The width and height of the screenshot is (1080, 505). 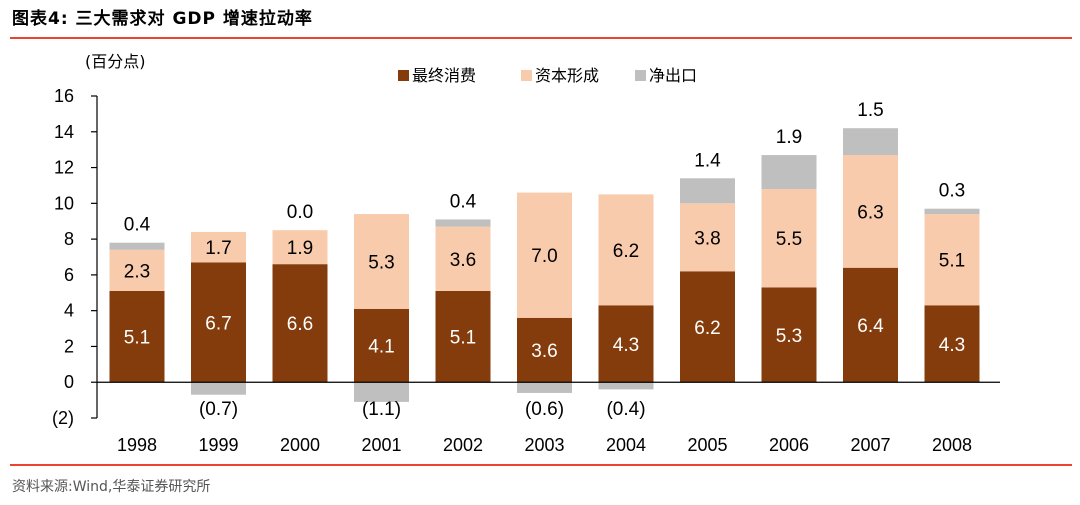 I want to click on x-tick-label: 1998, so click(x=137, y=445).